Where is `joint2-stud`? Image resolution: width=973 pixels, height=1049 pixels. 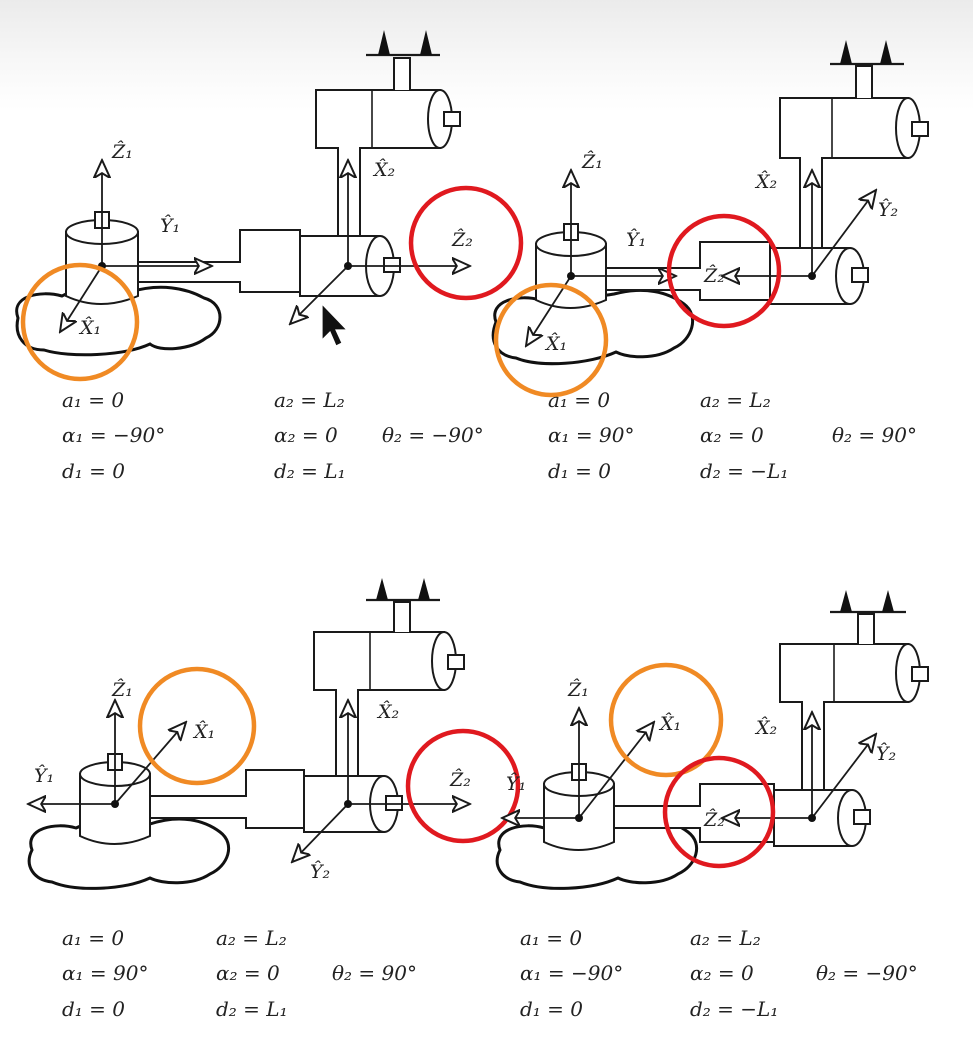 joint2-stud is located at coordinates (392, 265).